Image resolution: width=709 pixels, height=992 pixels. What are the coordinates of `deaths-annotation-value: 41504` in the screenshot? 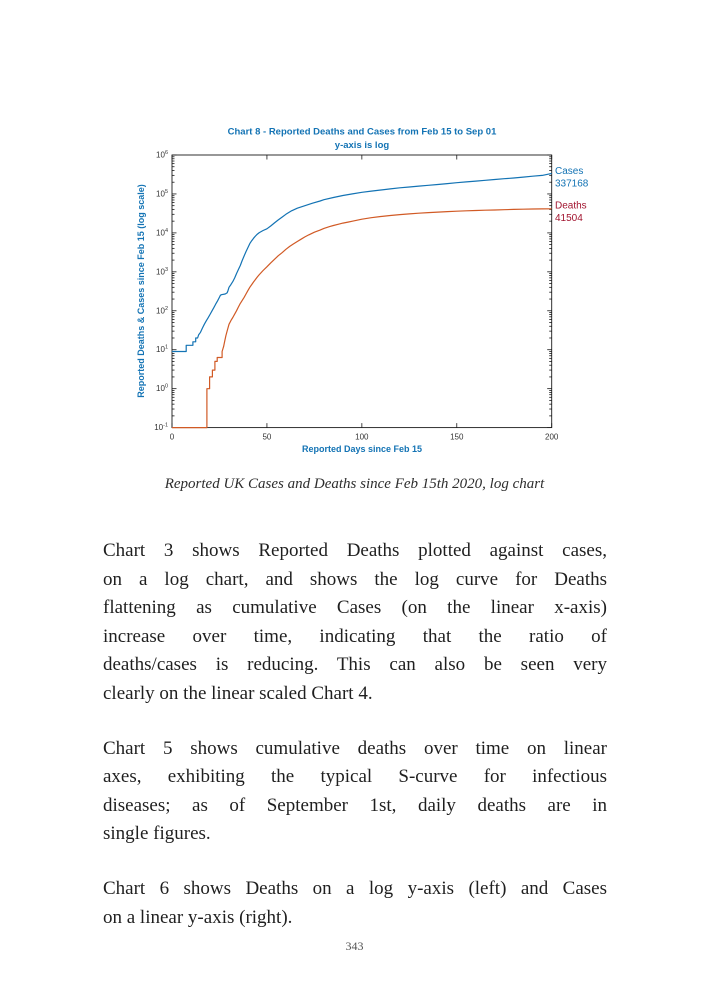 It's located at (569, 218).